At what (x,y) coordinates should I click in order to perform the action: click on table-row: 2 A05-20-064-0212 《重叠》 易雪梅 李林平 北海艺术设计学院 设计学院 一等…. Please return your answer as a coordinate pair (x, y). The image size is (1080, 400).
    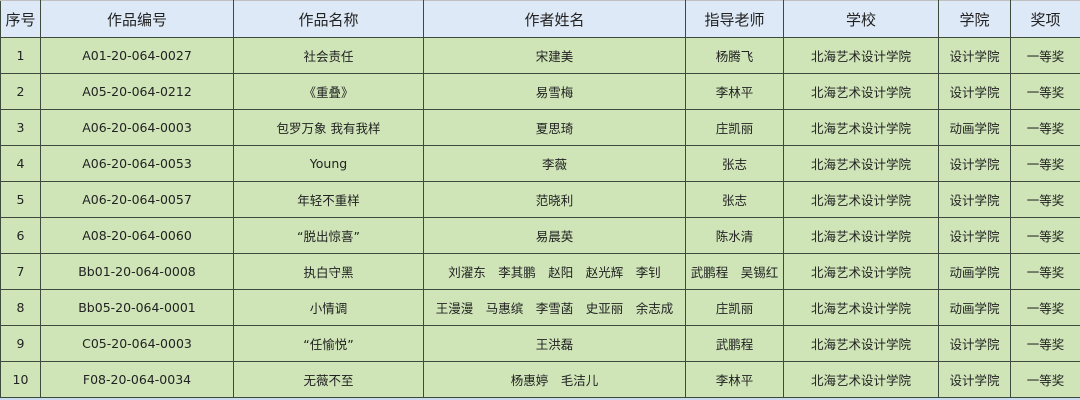
    Looking at the image, I should click on (540, 91).